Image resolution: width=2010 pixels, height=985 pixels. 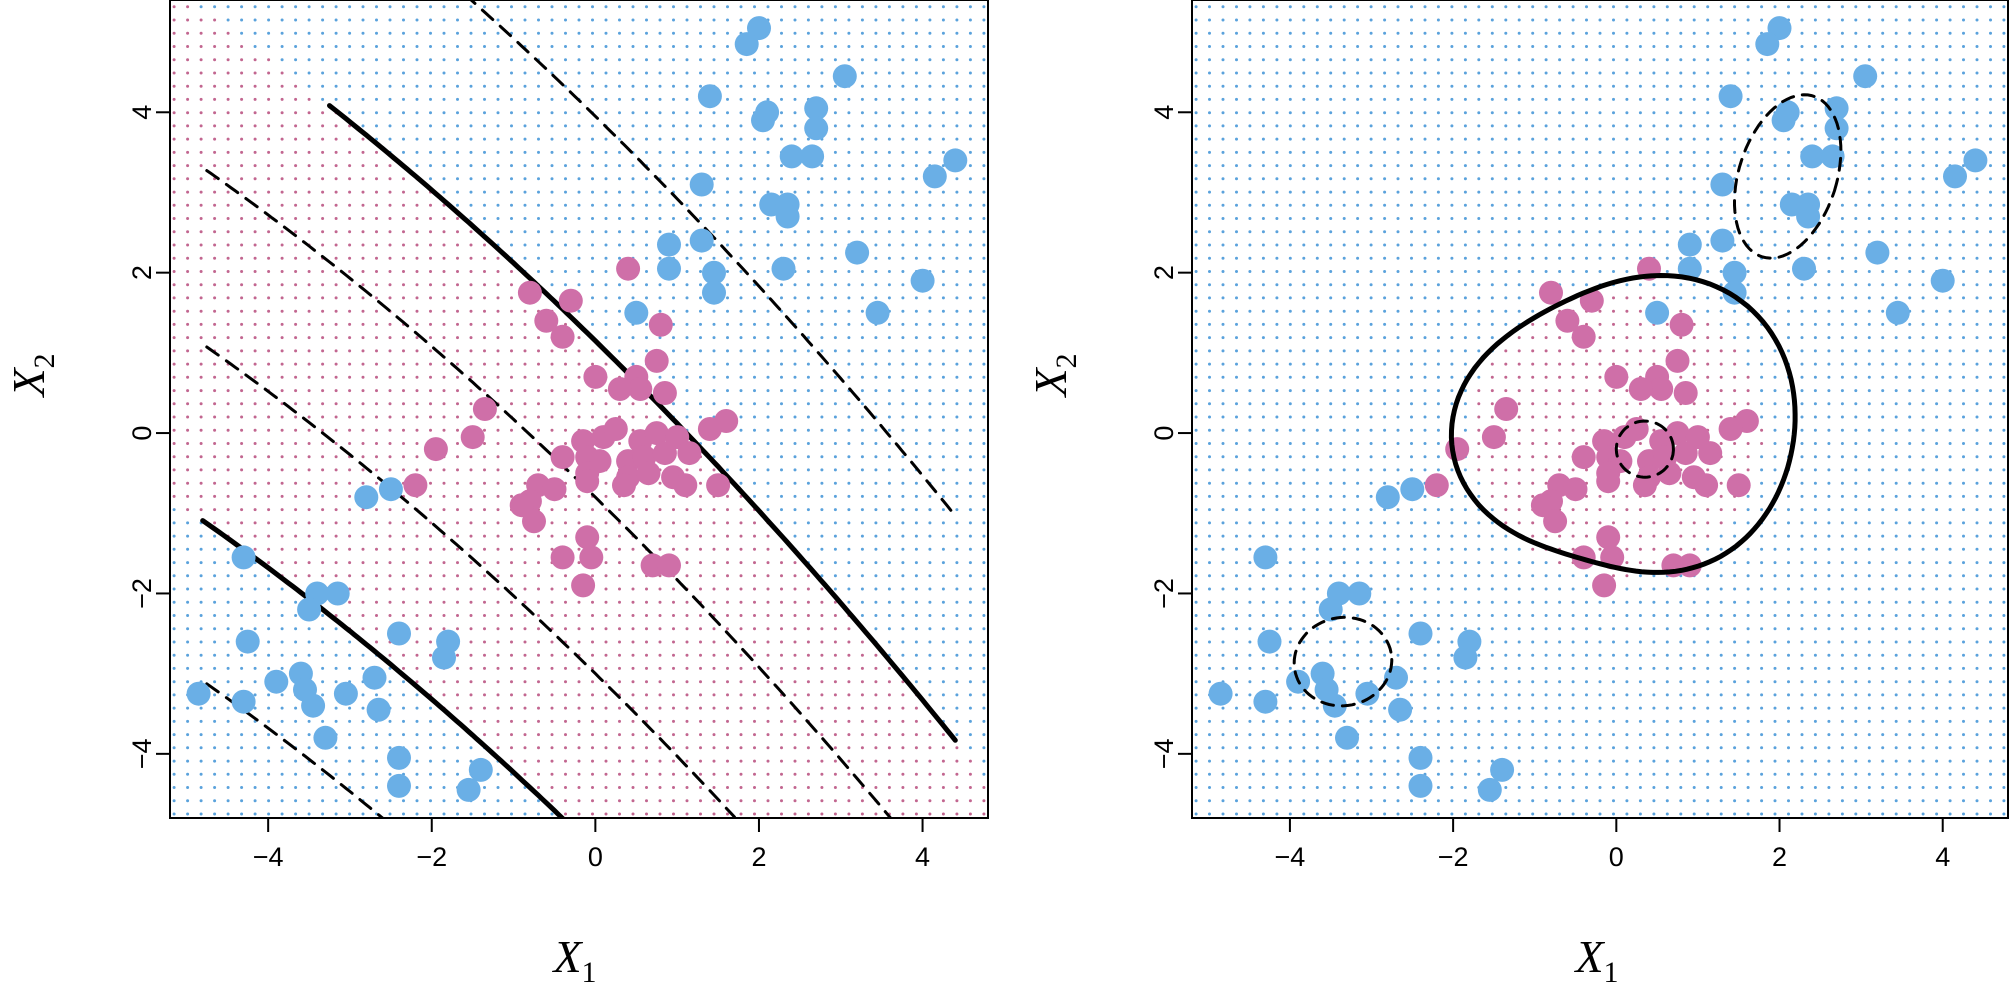 I want to click on data-point-class-a, so click(x=812, y=156).